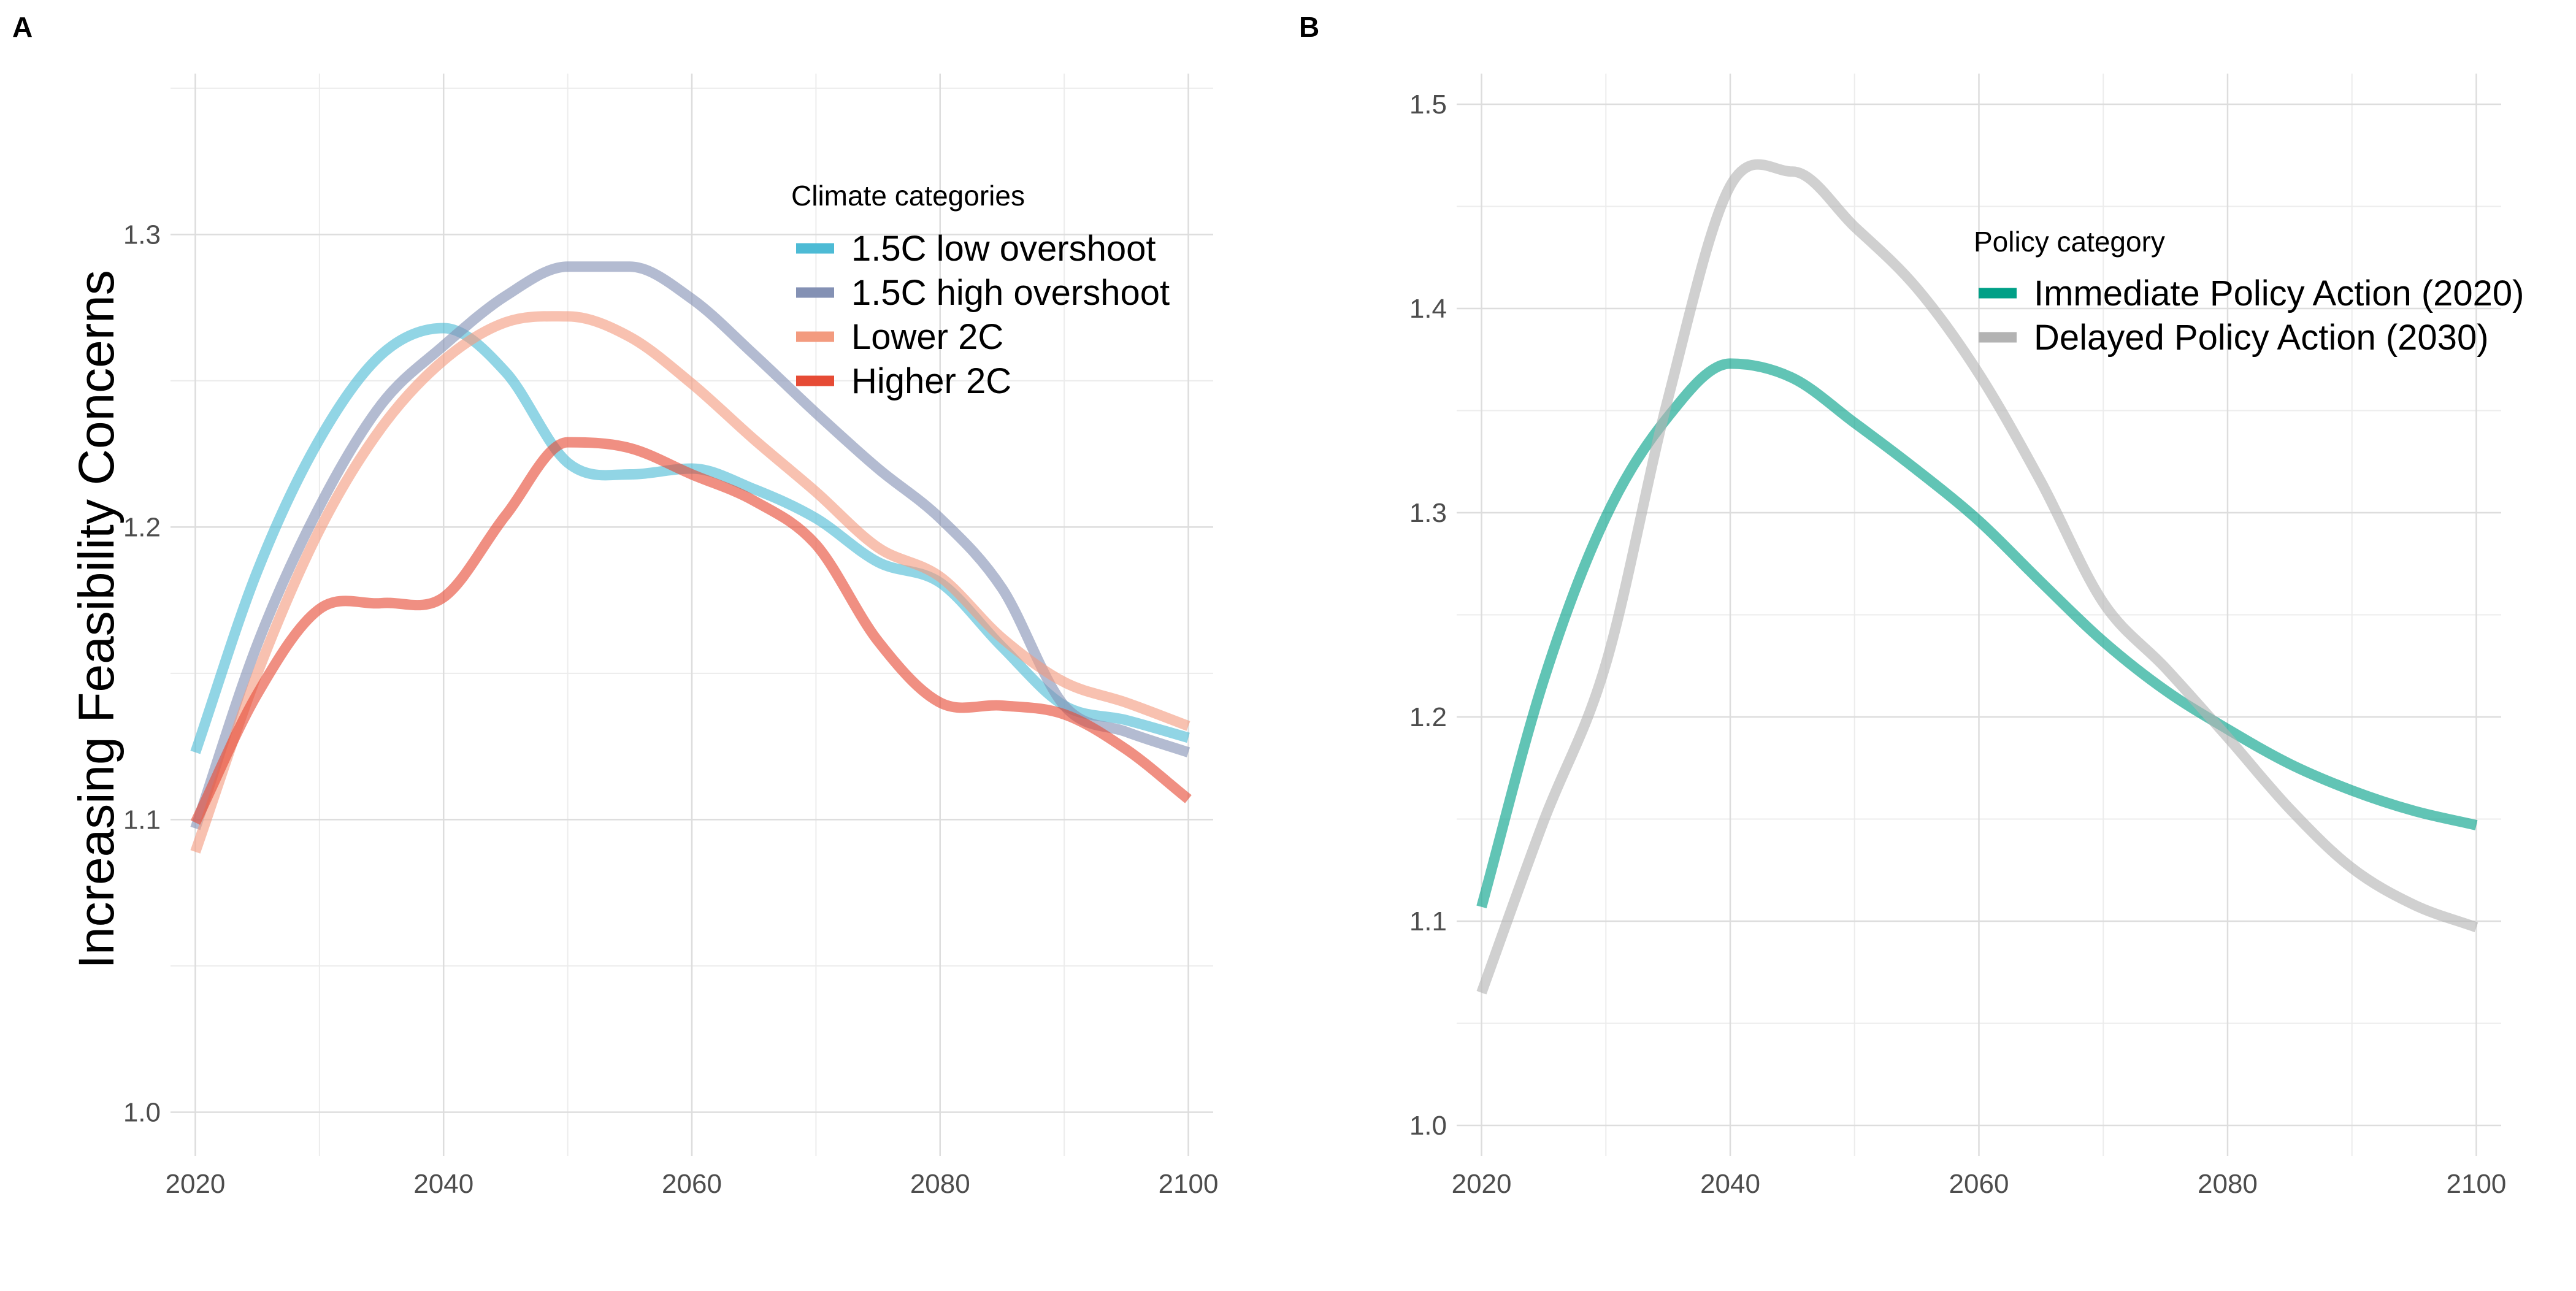 Image resolution: width=2576 pixels, height=1291 pixels. Describe the element at coordinates (2279, 293) in the screenshot. I see `legend-label: Immediate Policy Action (2020)` at that location.